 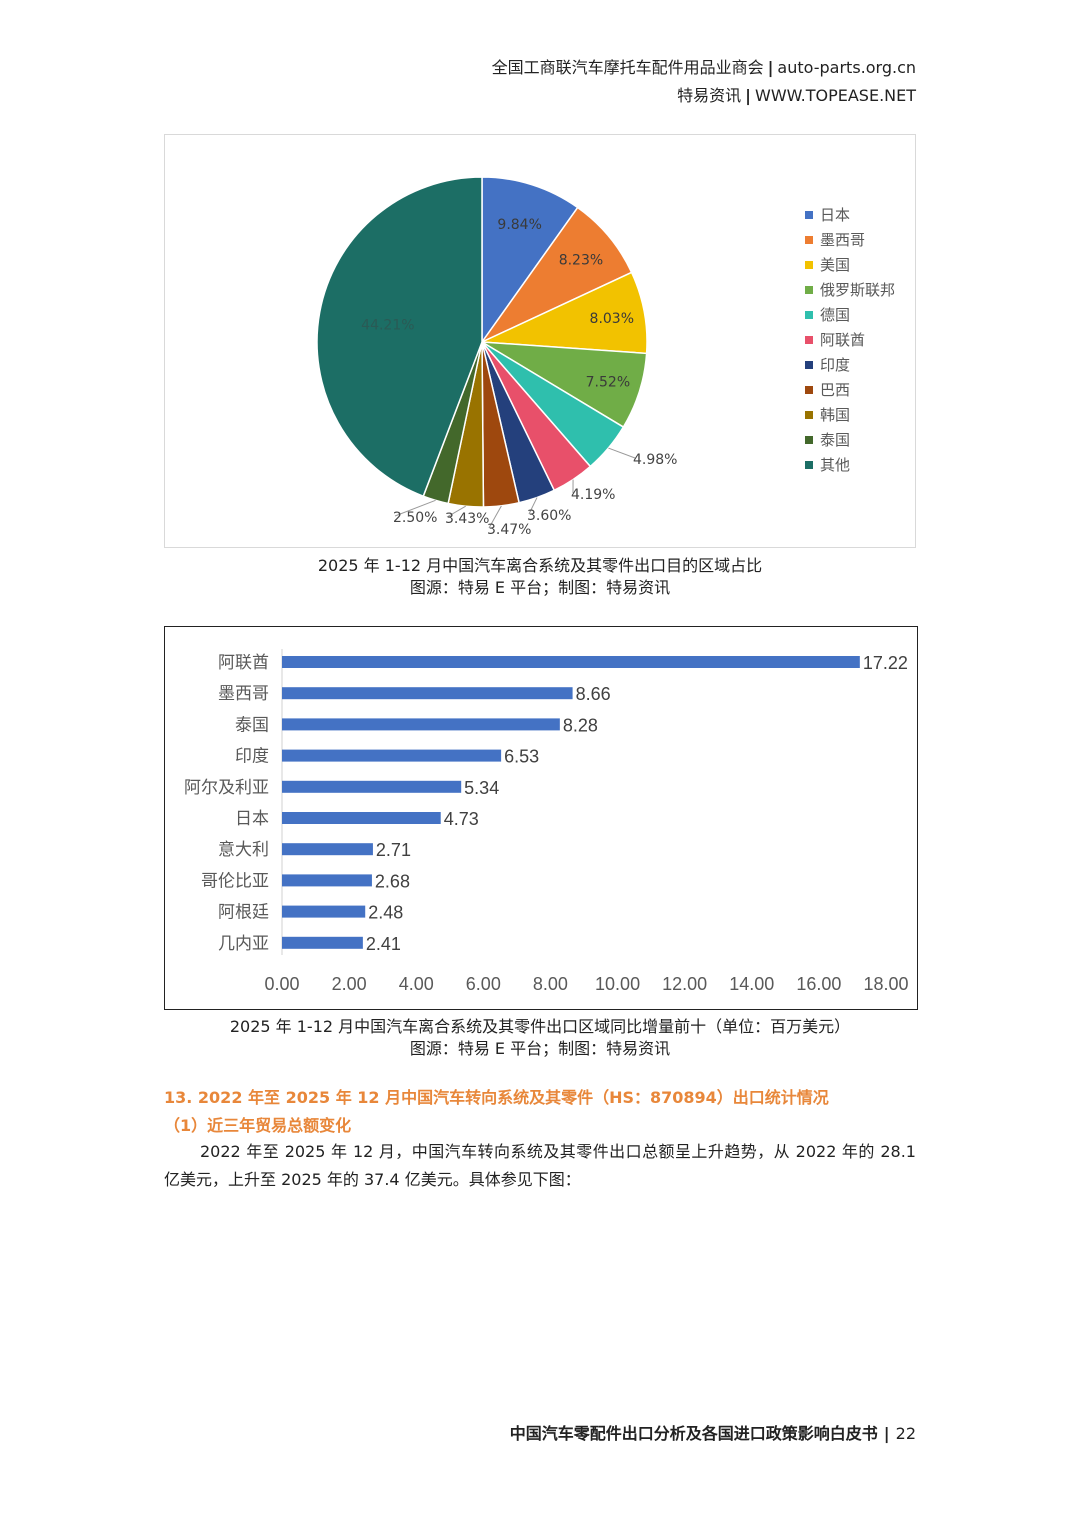 What do you see at coordinates (581, 261) in the screenshot?
I see `pie-data-label-2: 8.23%` at bounding box center [581, 261].